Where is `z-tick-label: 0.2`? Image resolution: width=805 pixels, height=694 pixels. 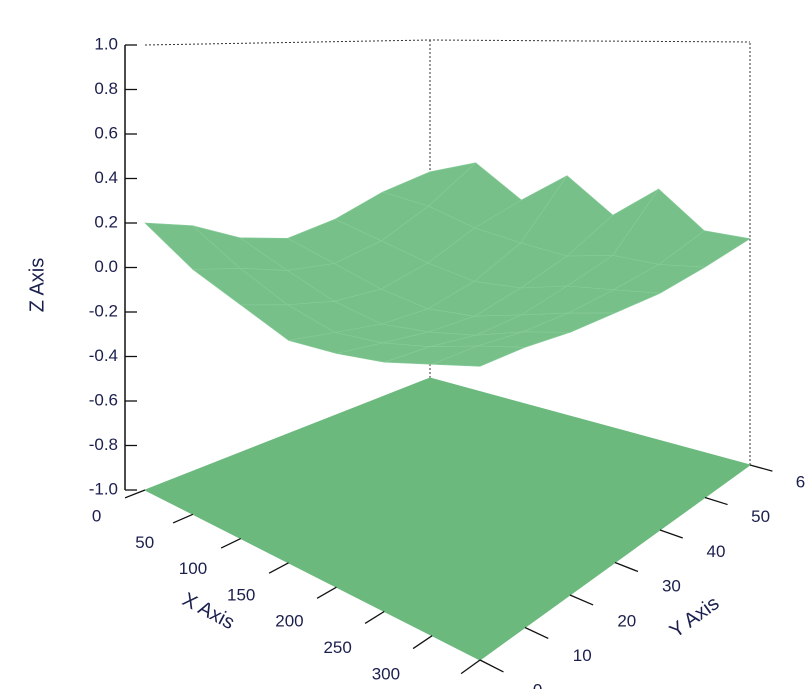
z-tick-label: 0.2 is located at coordinates (106, 221).